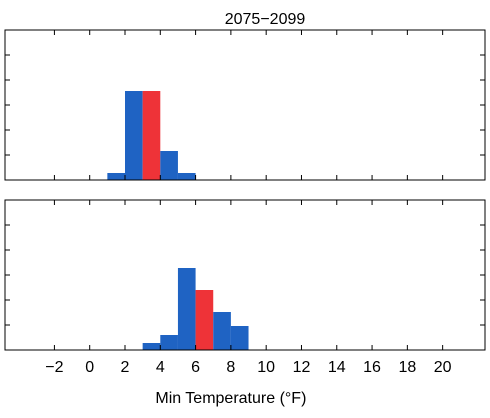 The height and width of the screenshot is (418, 490). Describe the element at coordinates (407, 367) in the screenshot. I see `x-tick-label: 18` at that location.